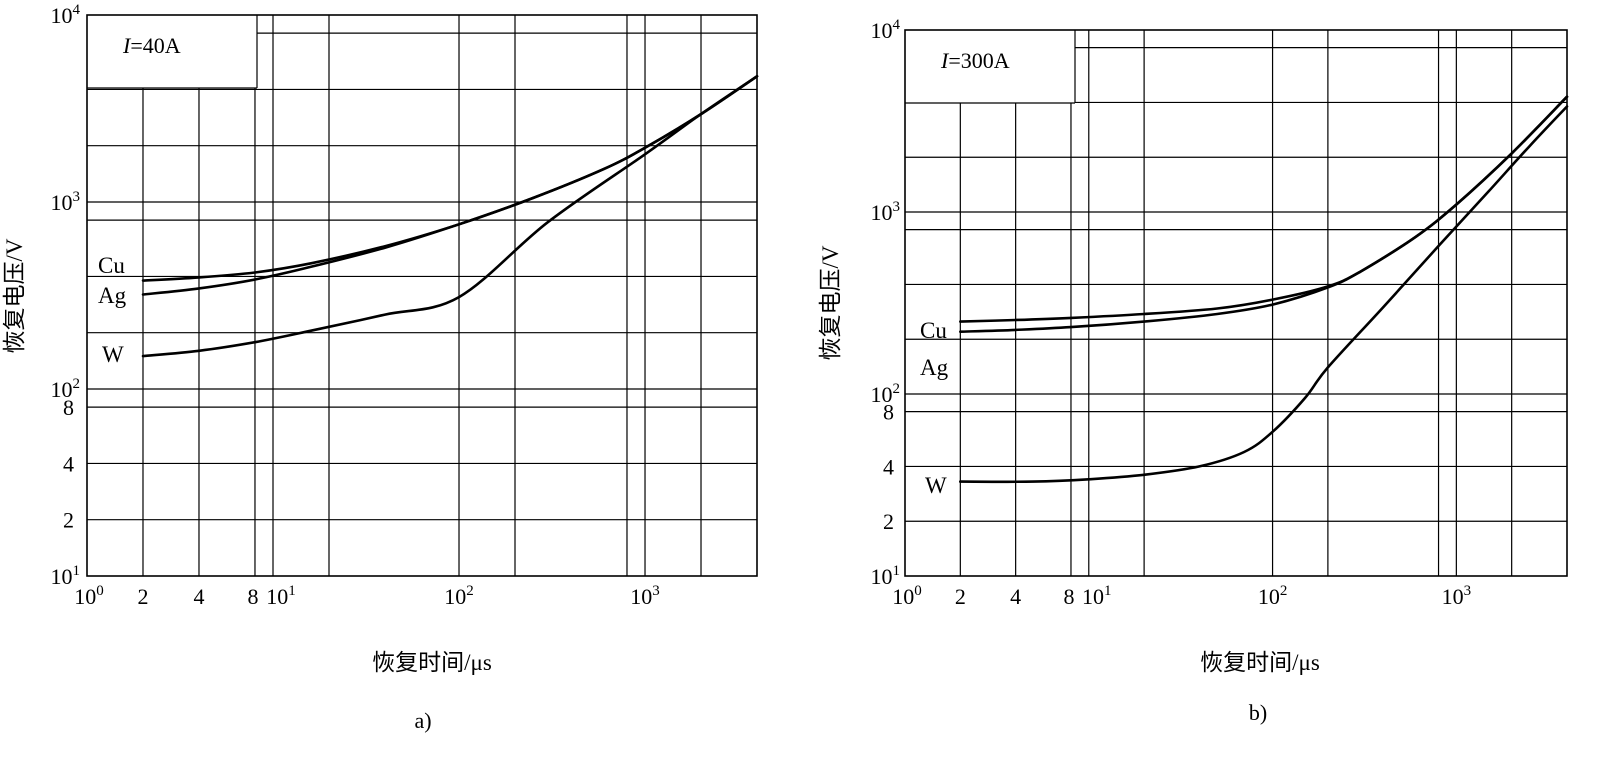 Image resolution: width=1601 pixels, height=757 pixels. I want to click on panel-label: a), so click(422, 720).